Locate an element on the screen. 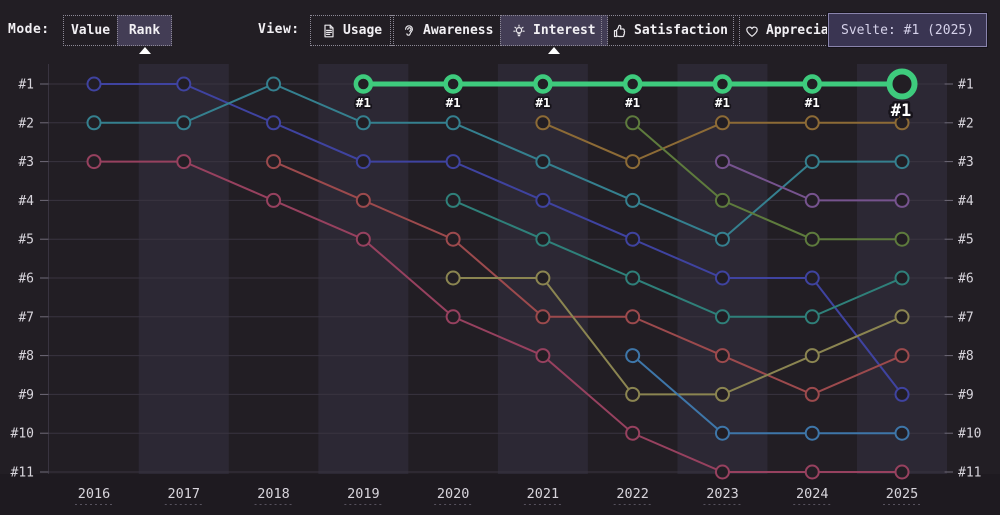 The image size is (1000, 515). x-axis-strip is located at coordinates (500, 494).